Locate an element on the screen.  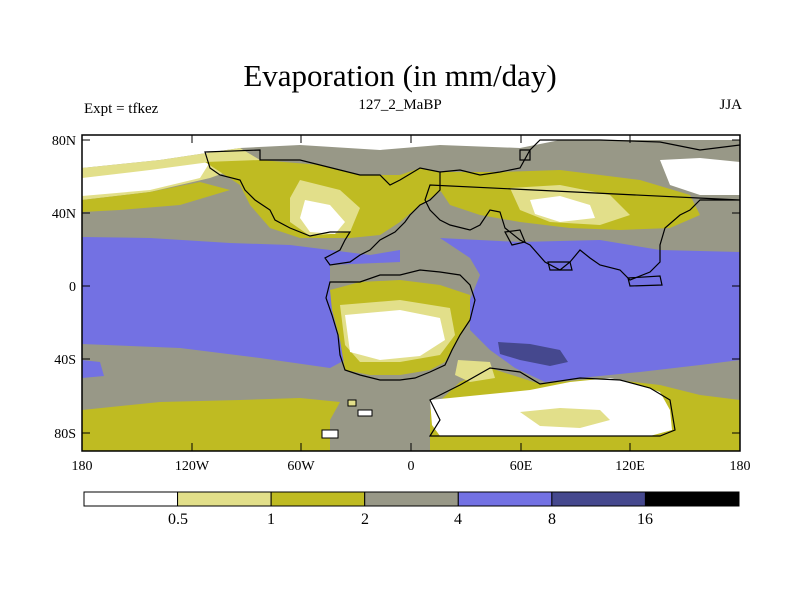
colorbar-label-2: 2 is located at coordinates (365, 519).